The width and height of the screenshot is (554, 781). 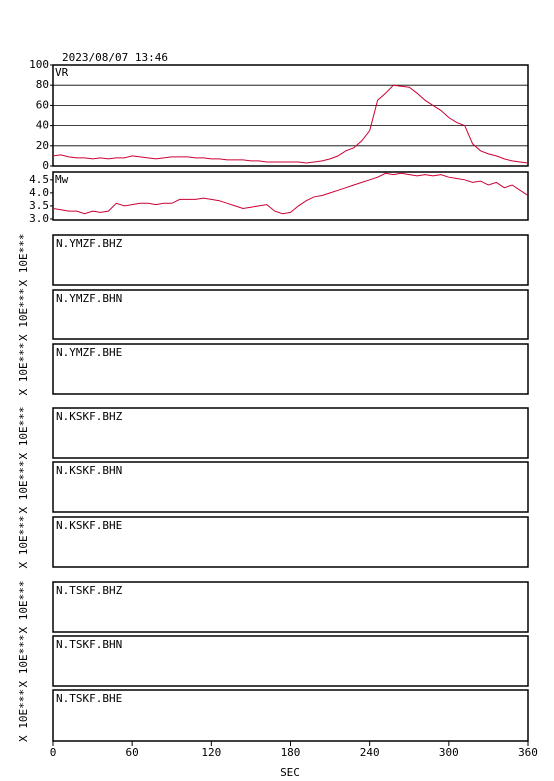 What do you see at coordinates (39, 179) in the screenshot?
I see `y-tick-label: 4.5` at bounding box center [39, 179].